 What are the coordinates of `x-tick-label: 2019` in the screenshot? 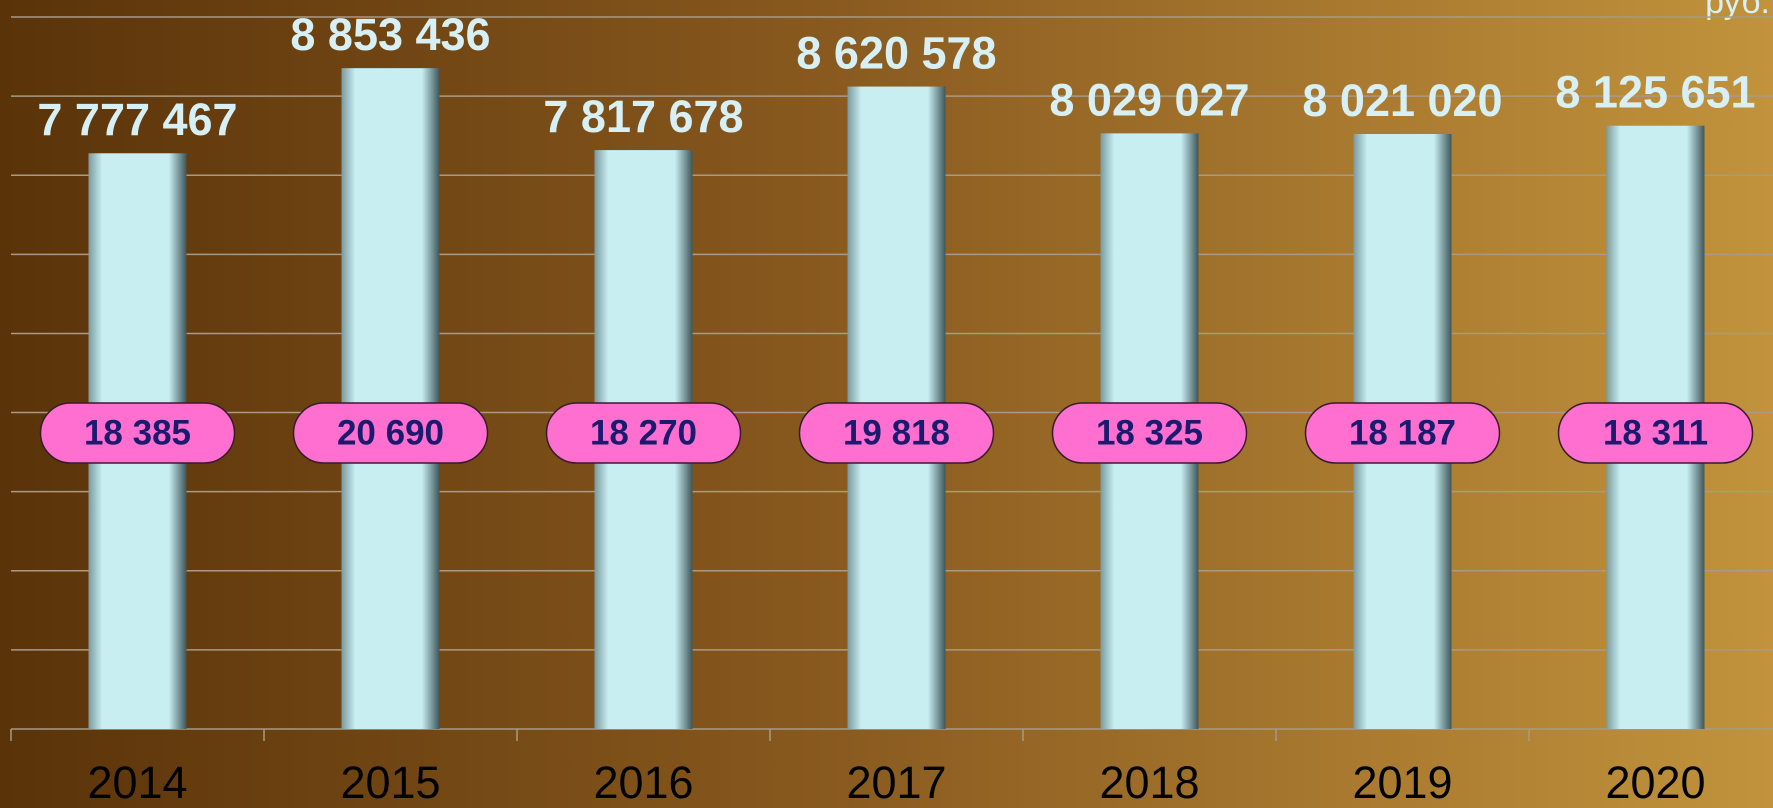 It's located at (1402, 782).